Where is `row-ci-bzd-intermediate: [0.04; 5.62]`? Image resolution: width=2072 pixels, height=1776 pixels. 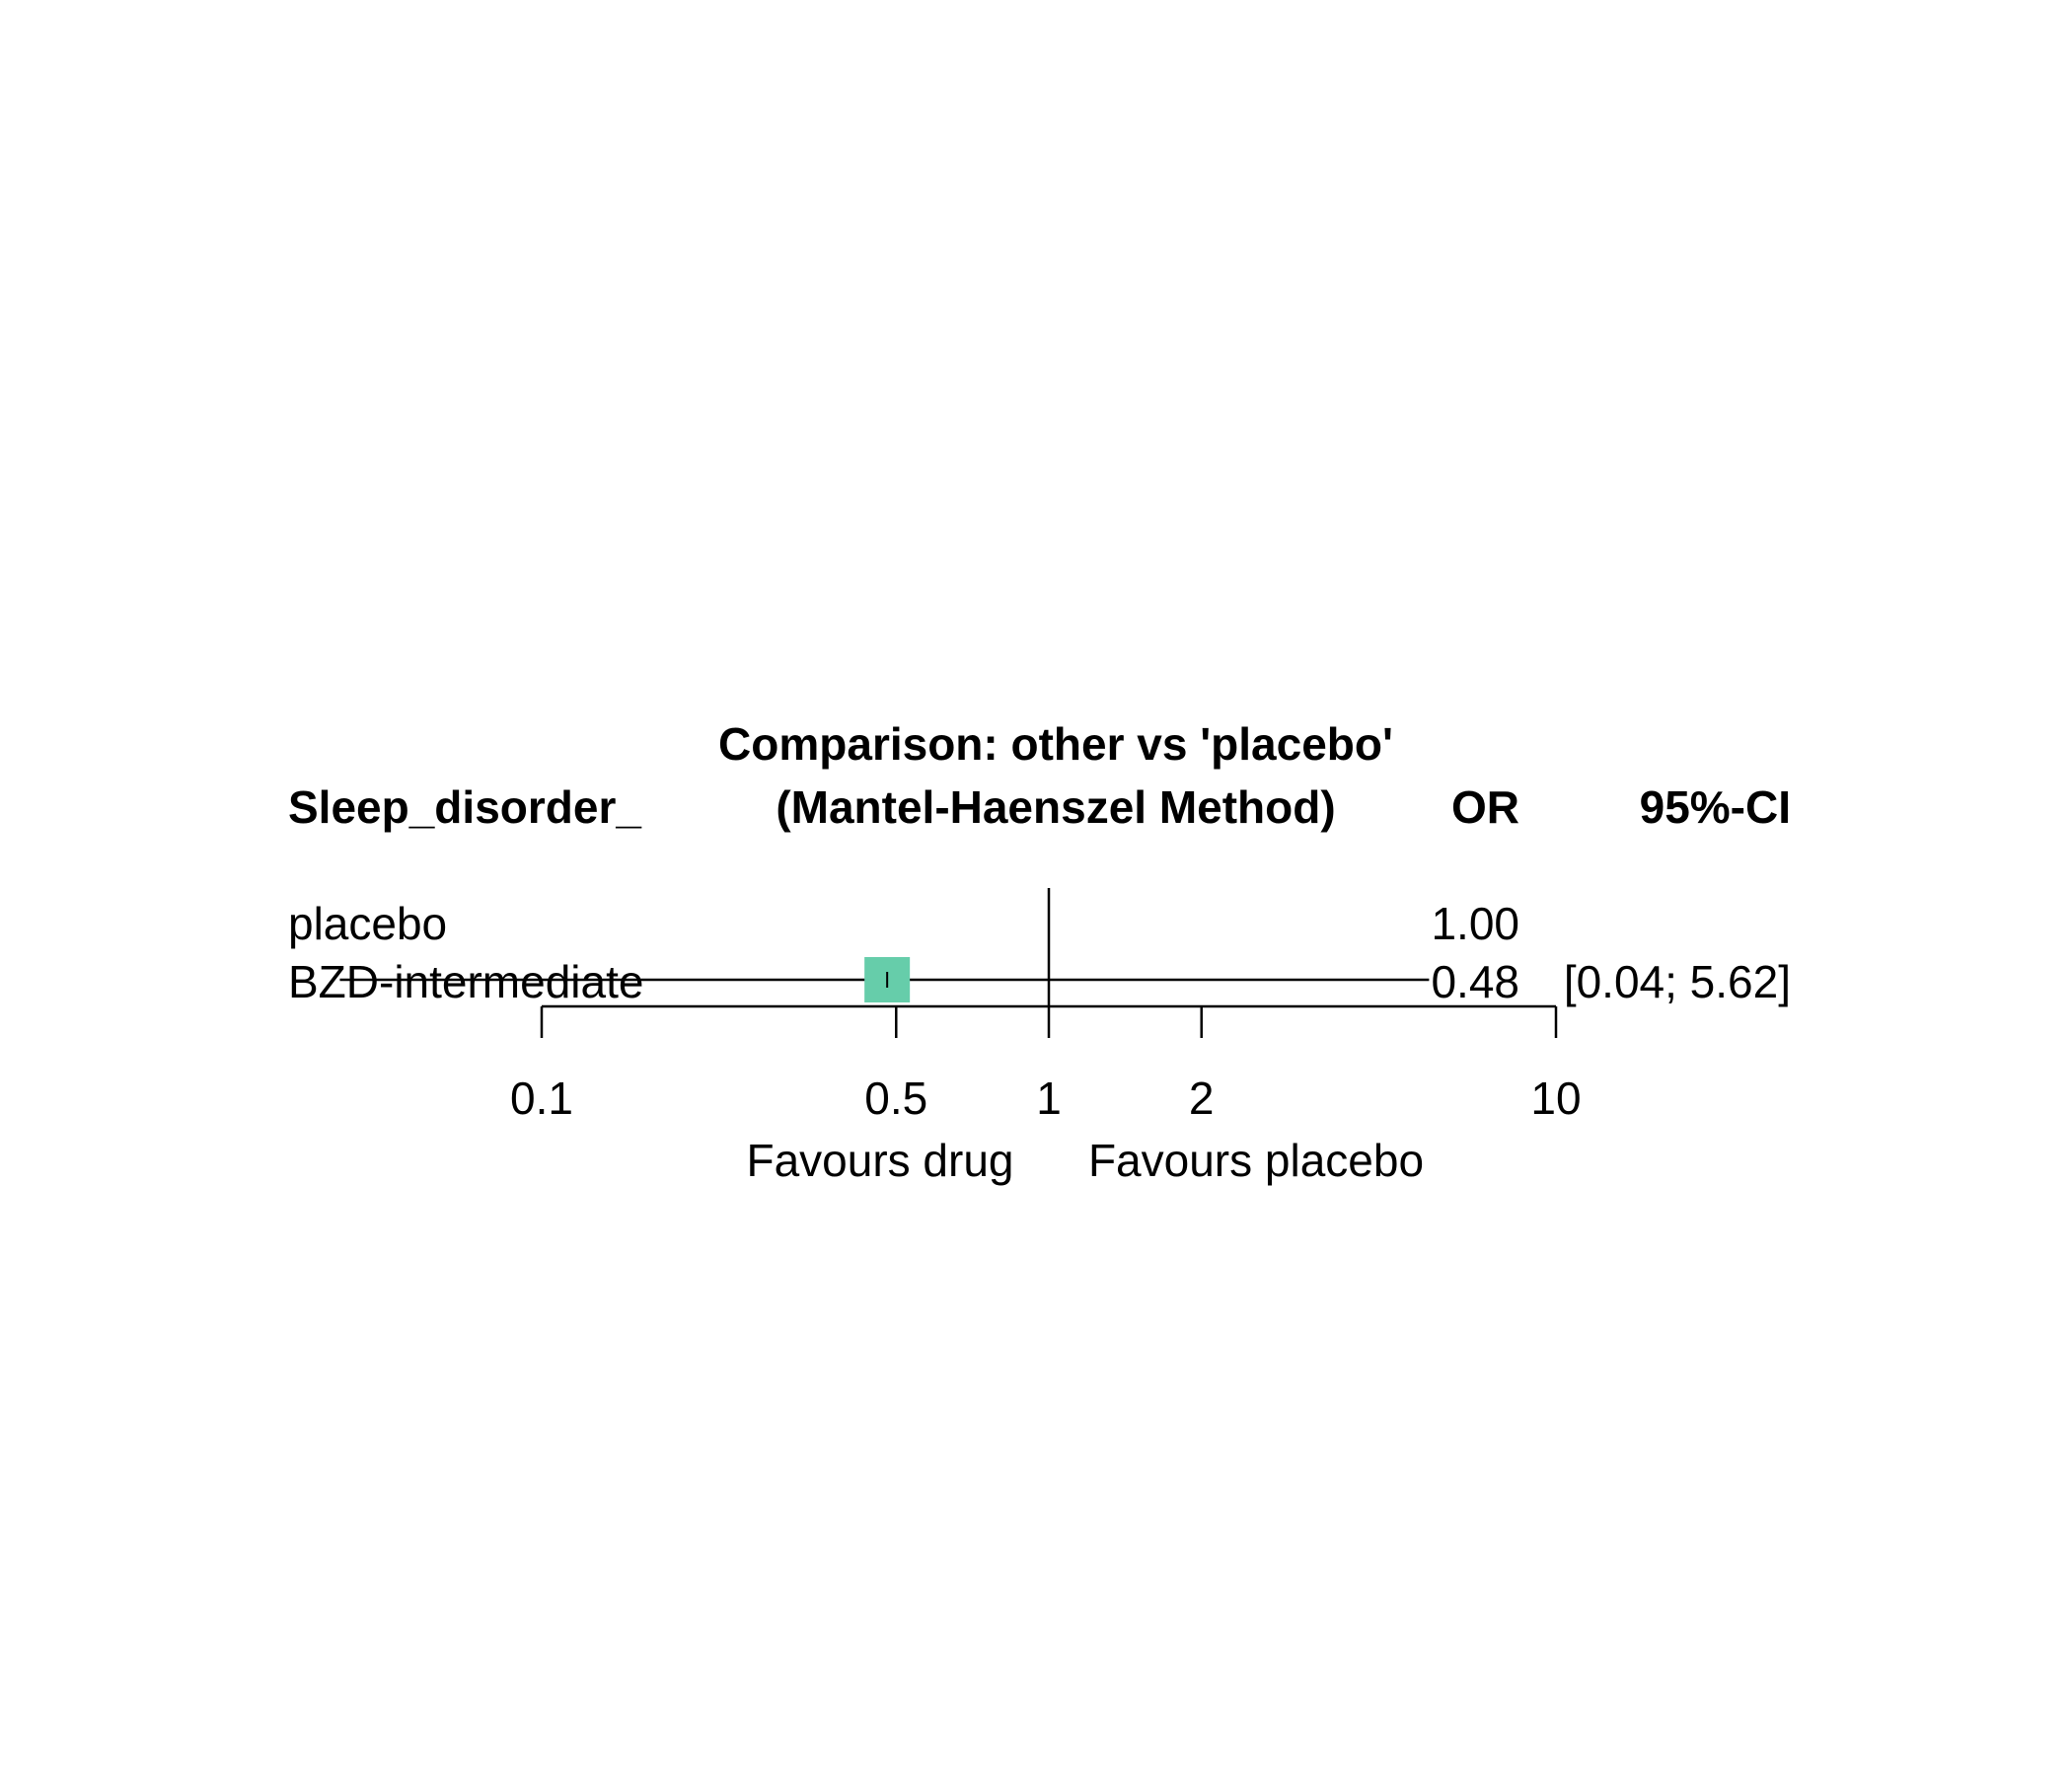 row-ci-bzd-intermediate: [0.04; 5.62] is located at coordinates (1677, 981).